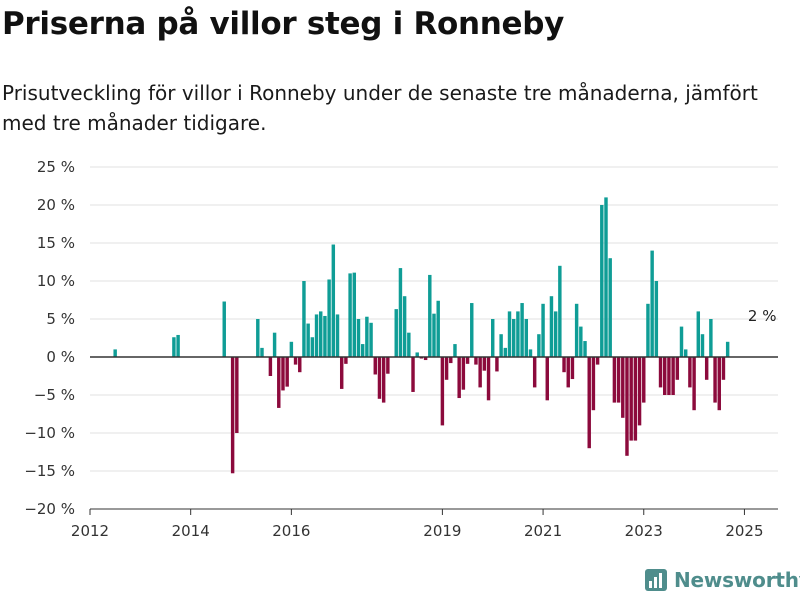  Describe the element at coordinates (90, 531) in the screenshot. I see `x-tick-label: 2012` at that location.